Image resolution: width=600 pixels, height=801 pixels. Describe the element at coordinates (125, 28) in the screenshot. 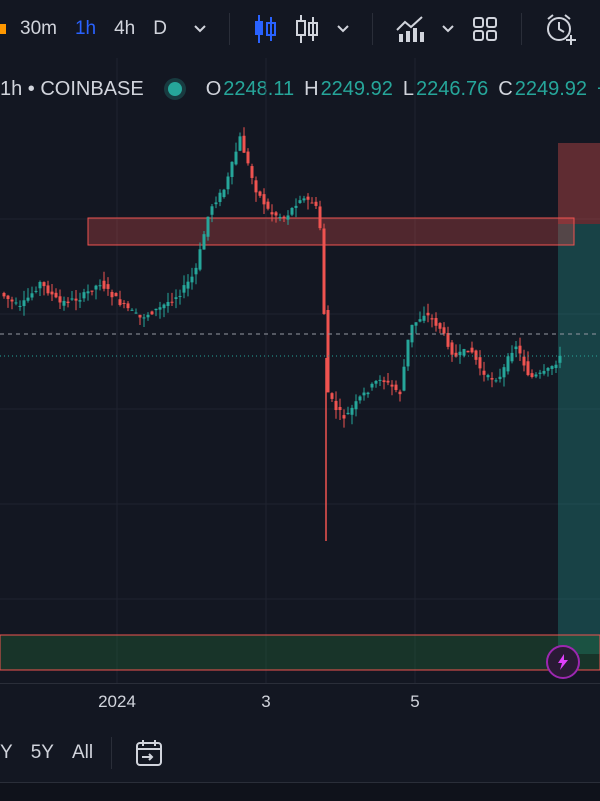

I see `timeframe-4h: 4h` at that location.